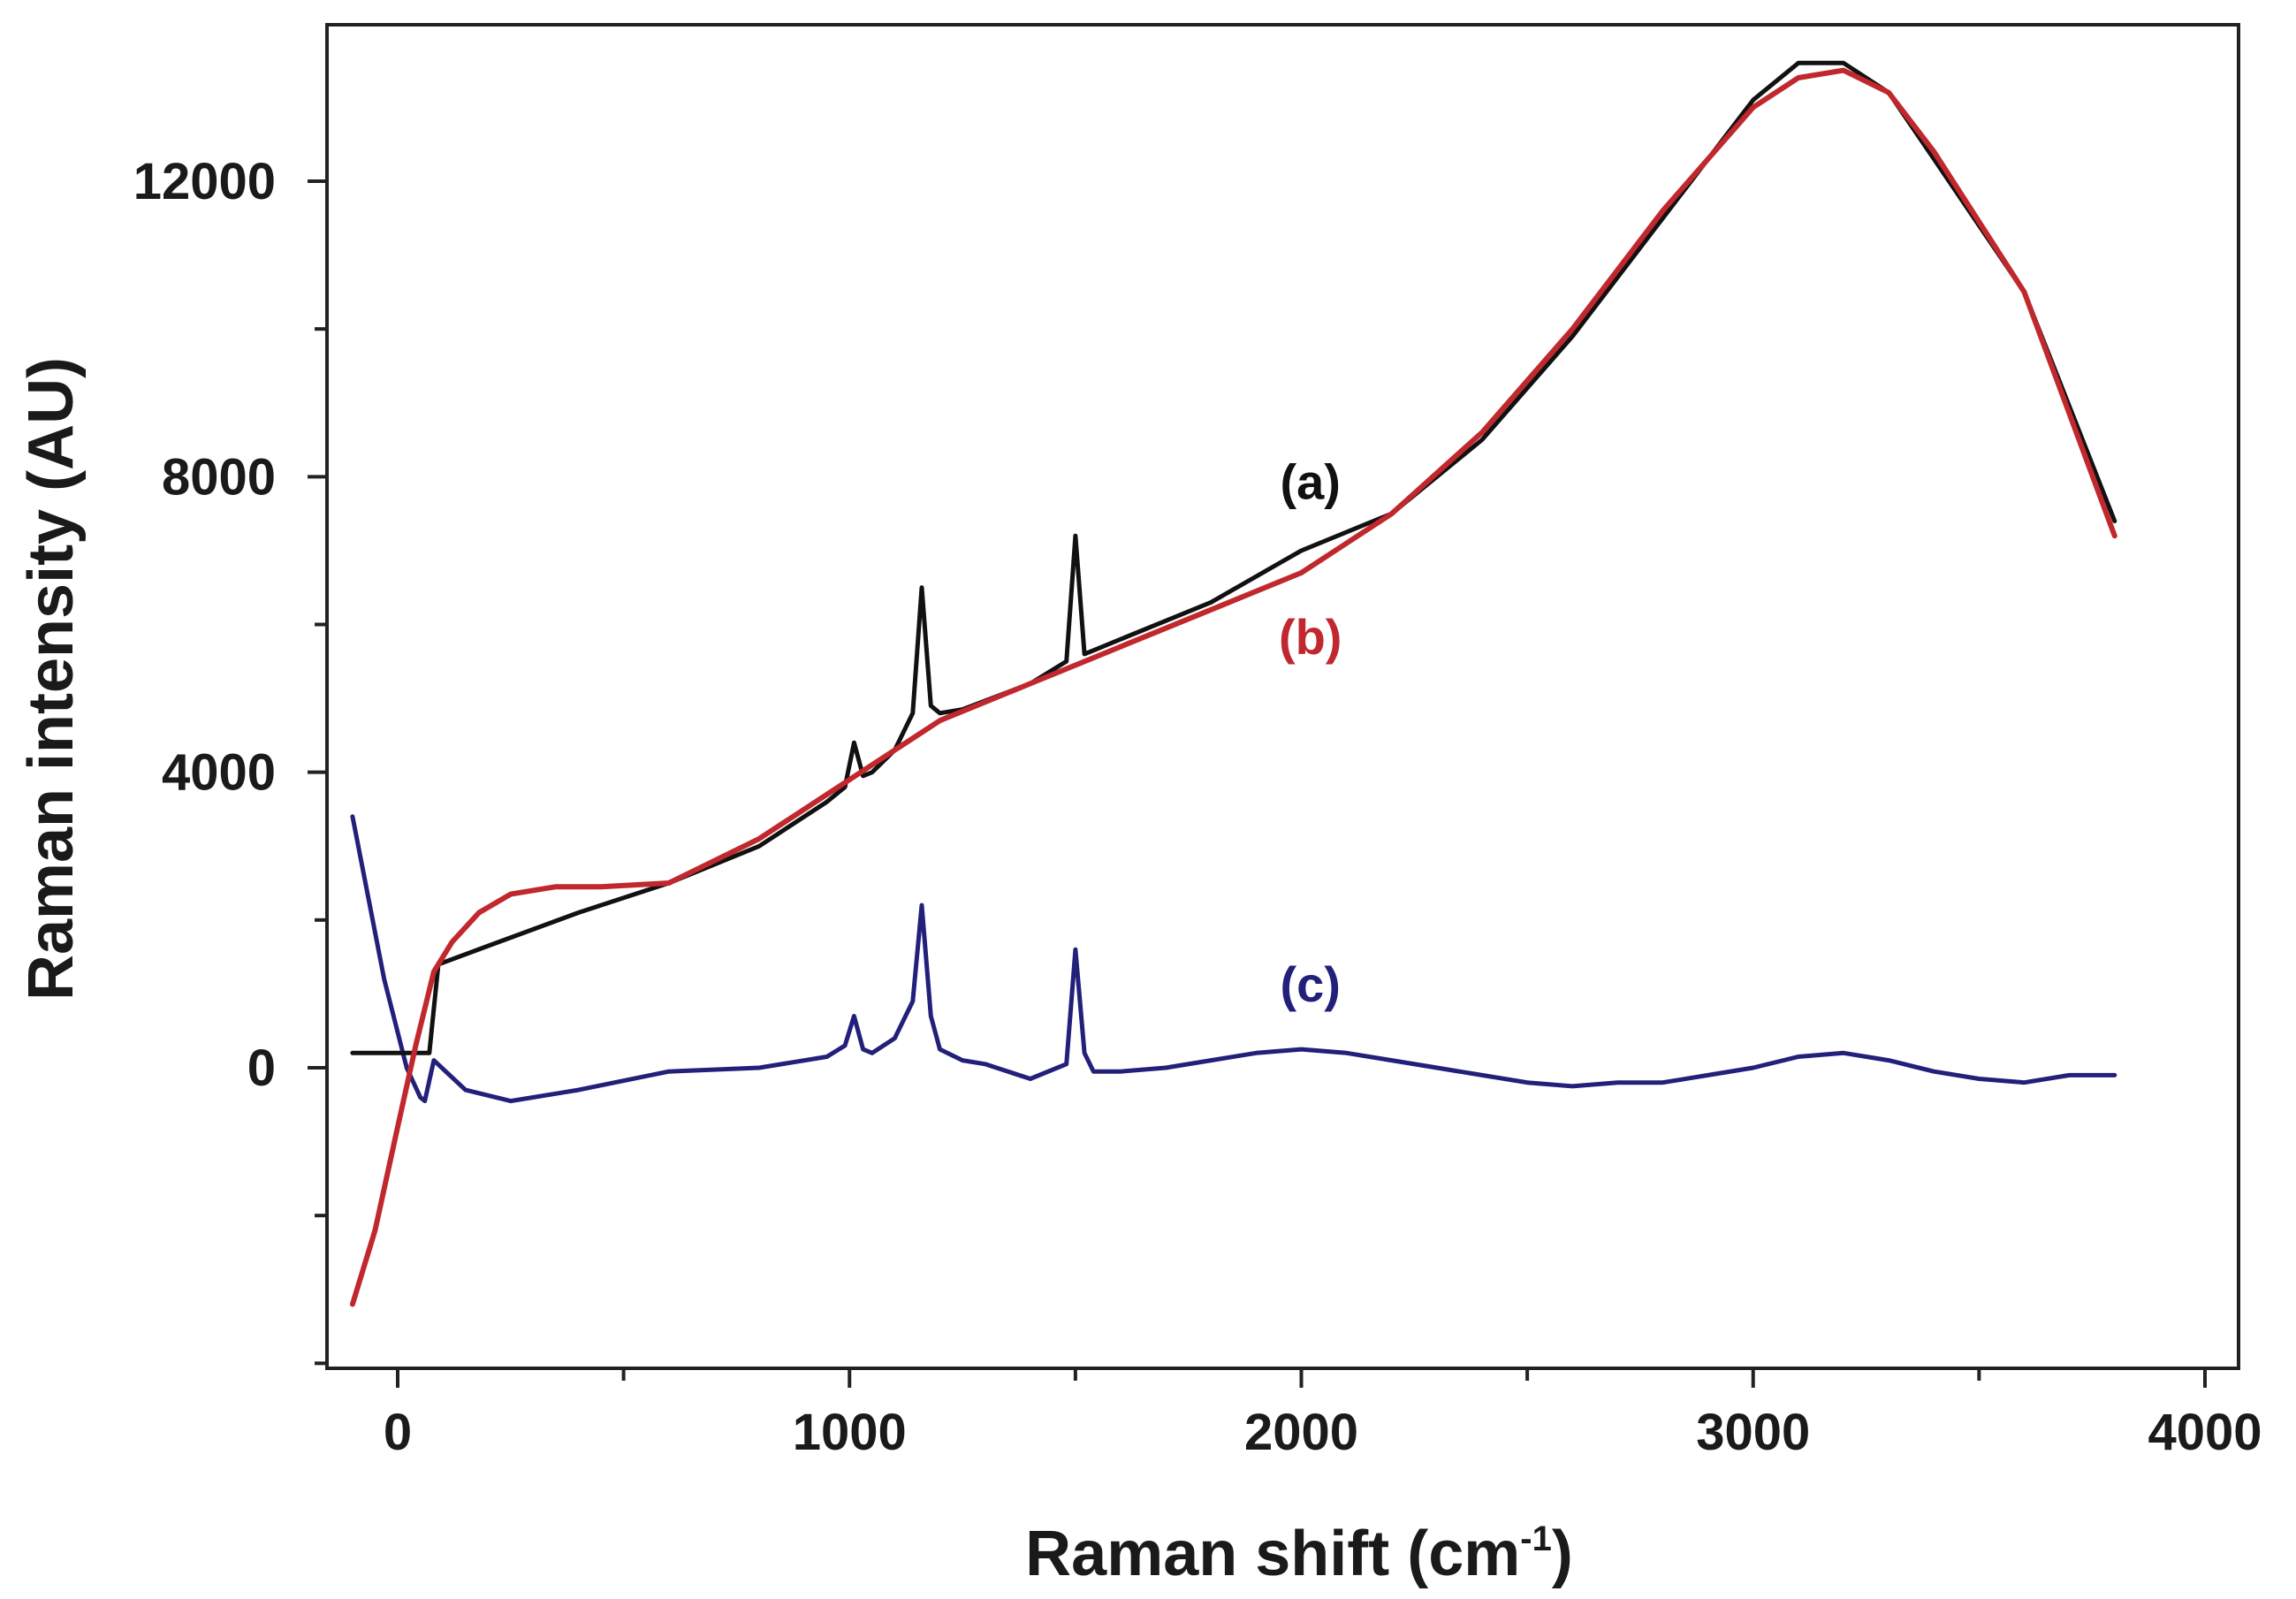  I want to click on series-label-b: (b), so click(1311, 637).